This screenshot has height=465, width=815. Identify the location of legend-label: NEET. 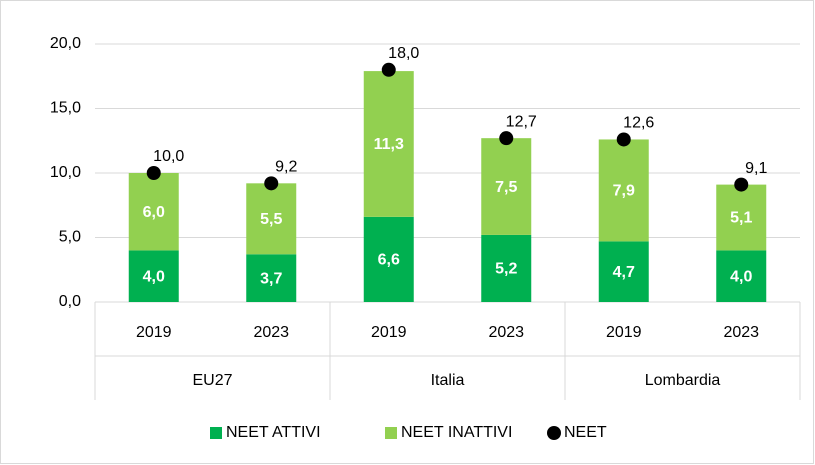
(585, 432).